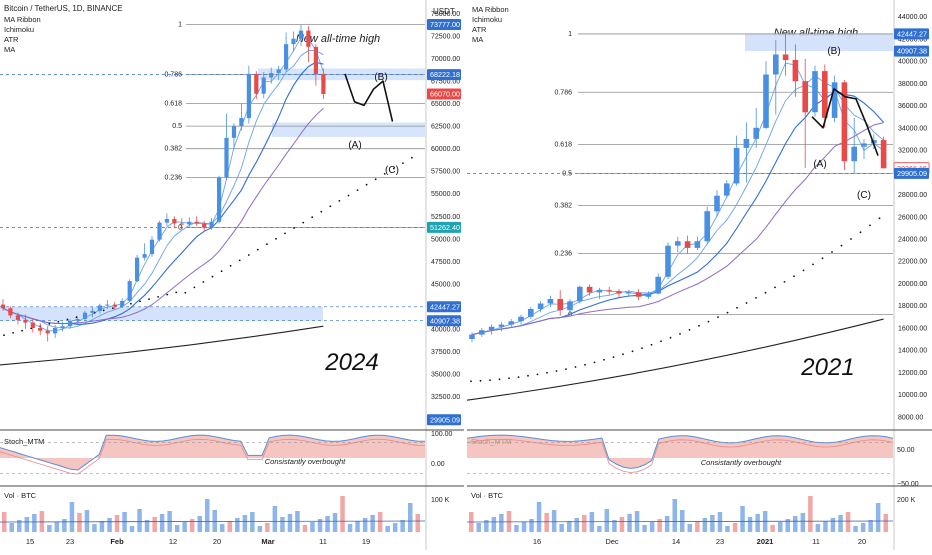  I want to click on x-tick-label: 2021, so click(765, 541).